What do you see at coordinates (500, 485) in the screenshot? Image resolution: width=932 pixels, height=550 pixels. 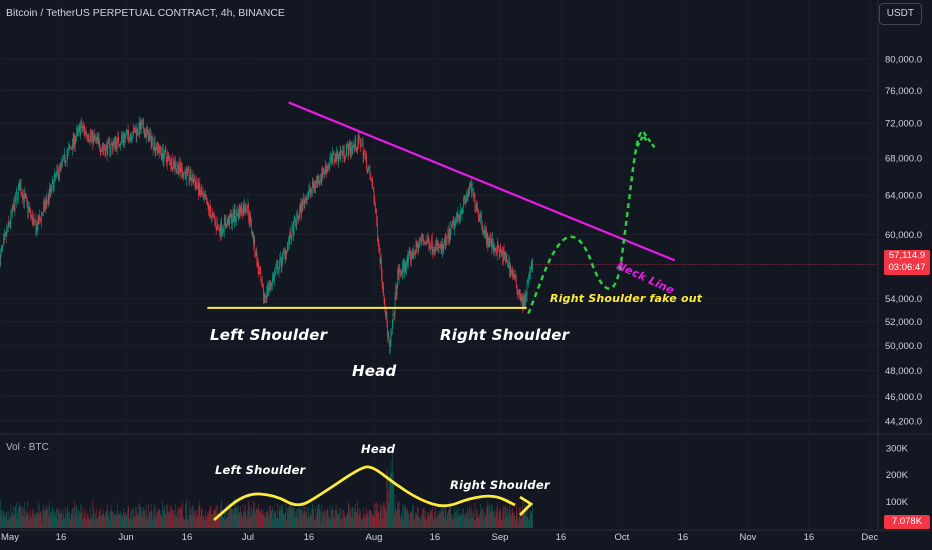 I see `vol-annotation-right-shoulder: Right Shoulder` at bounding box center [500, 485].